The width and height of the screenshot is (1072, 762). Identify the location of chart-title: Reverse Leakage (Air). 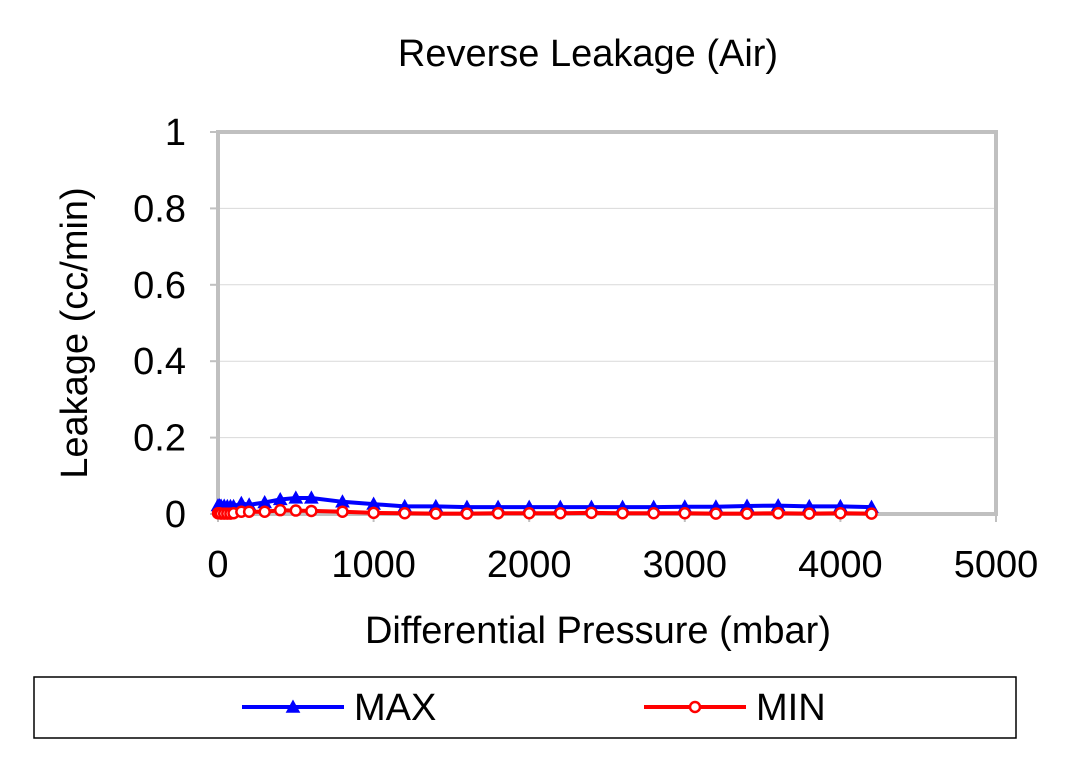
(588, 54).